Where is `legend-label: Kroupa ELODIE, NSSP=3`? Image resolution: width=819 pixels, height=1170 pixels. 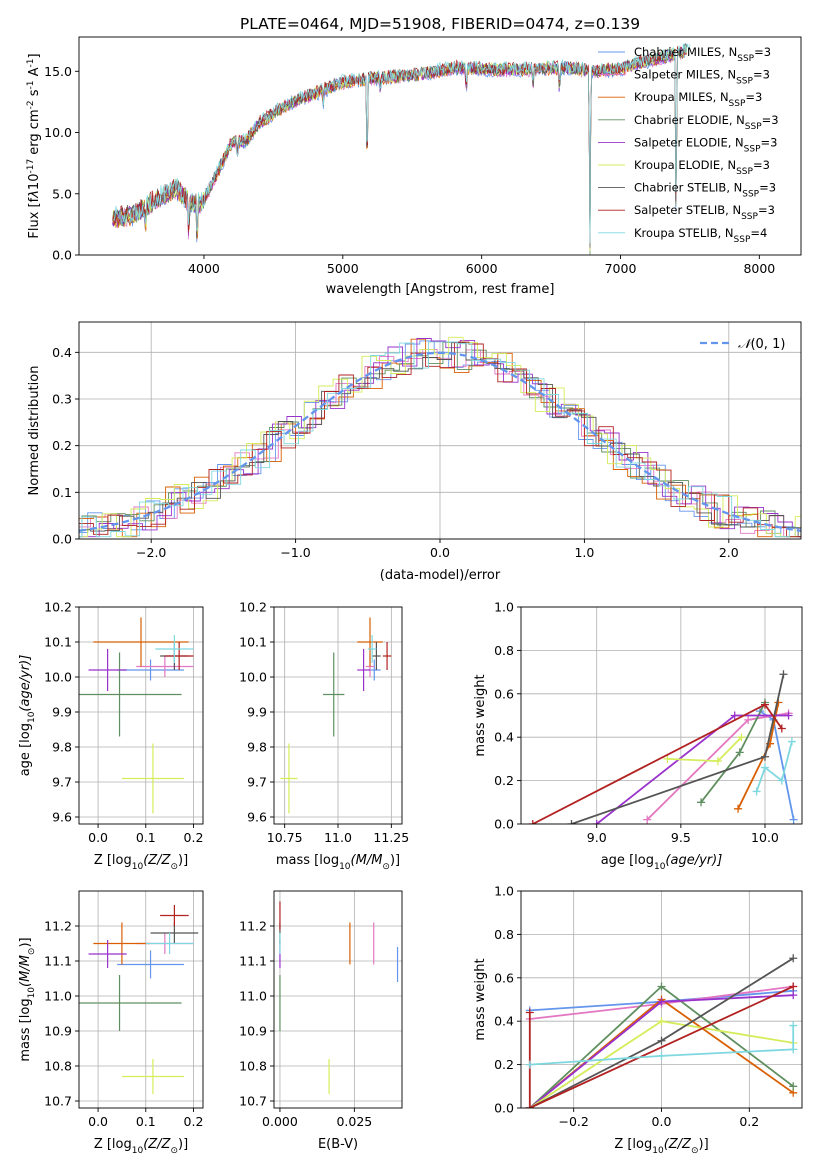
legend-label: Kroupa ELODIE, NSSP=3 is located at coordinates (702, 167).